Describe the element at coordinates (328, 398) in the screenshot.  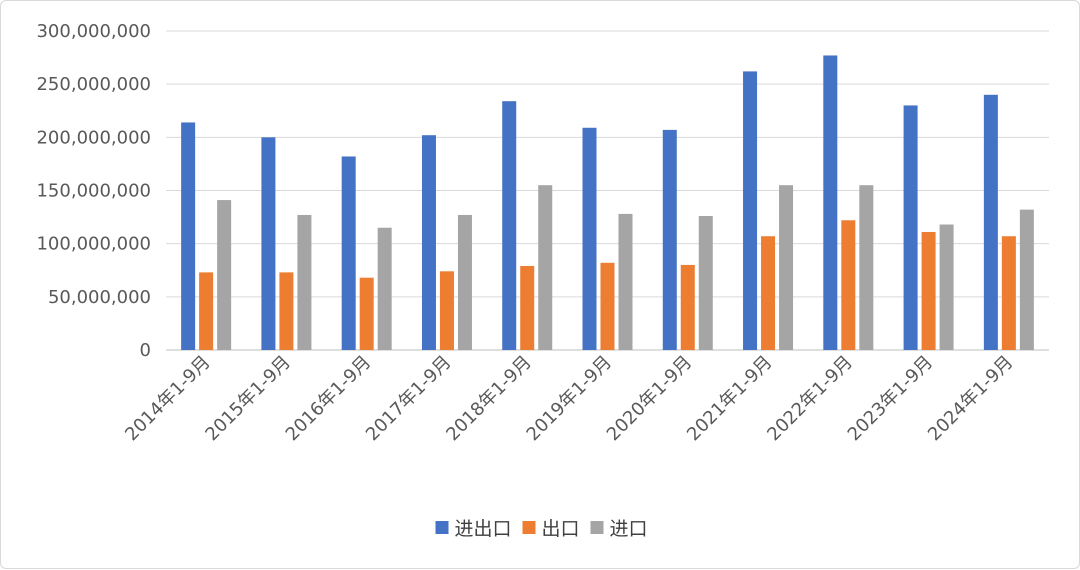
I see `x-tick-label: 2016年1-9月` at that location.